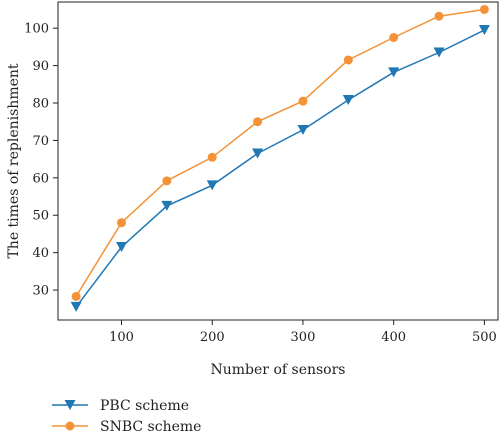 The height and width of the screenshot is (438, 500). What do you see at coordinates (150, 427) in the screenshot?
I see `legend-label-snbc: SNBC scheme` at bounding box center [150, 427].